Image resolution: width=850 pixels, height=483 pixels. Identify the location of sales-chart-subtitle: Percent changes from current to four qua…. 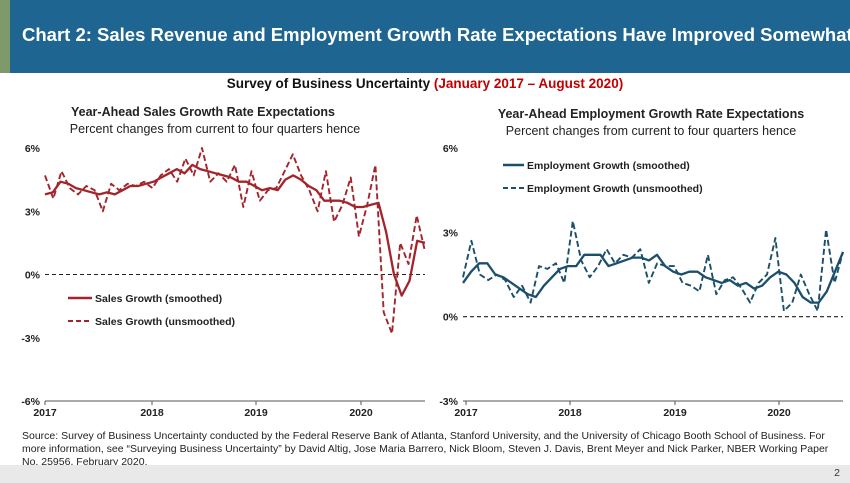
(215, 129).